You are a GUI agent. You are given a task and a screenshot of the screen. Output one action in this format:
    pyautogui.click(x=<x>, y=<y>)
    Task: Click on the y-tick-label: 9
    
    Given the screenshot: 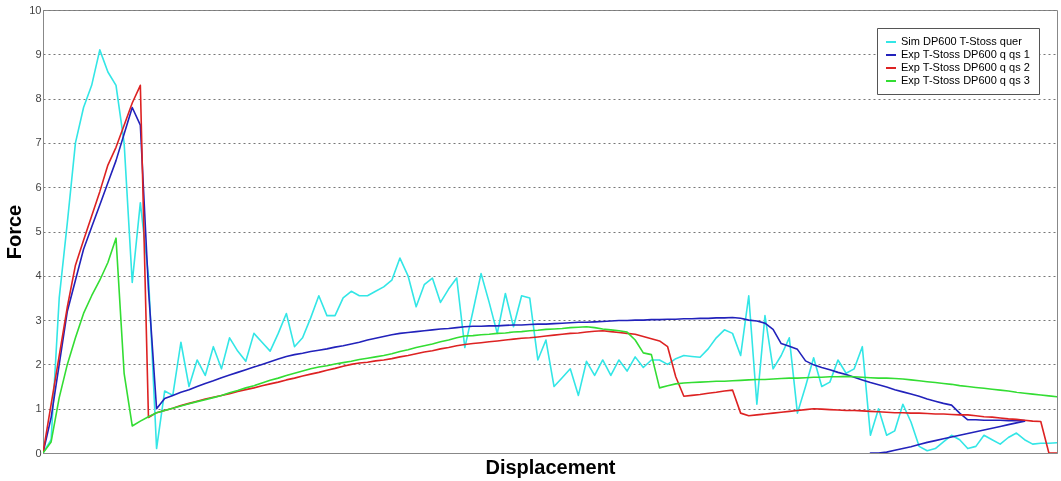 What is the action you would take?
    pyautogui.click(x=38, y=53)
    